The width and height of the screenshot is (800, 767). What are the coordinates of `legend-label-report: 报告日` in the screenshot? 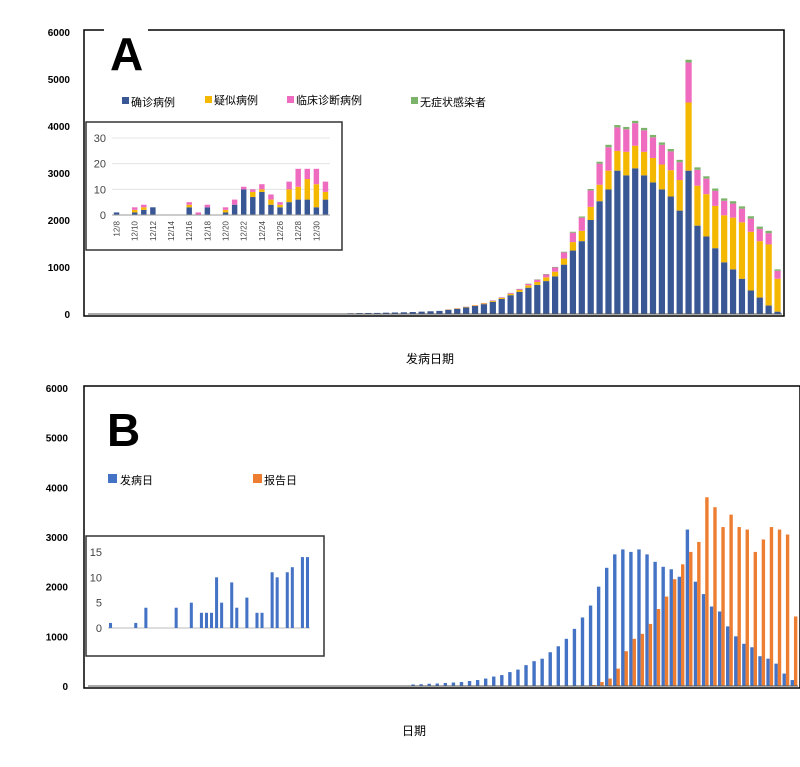 It's located at (280, 480).